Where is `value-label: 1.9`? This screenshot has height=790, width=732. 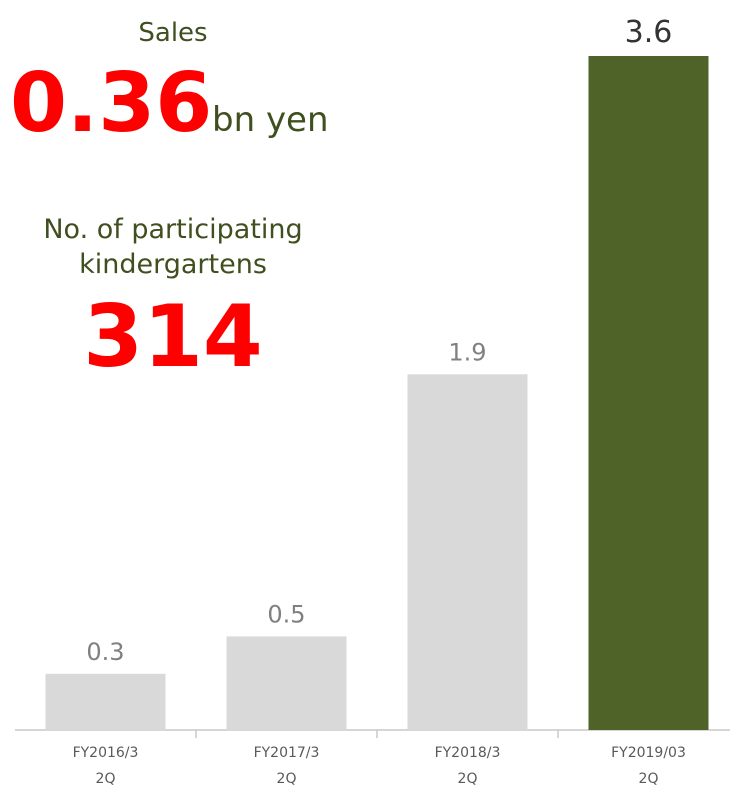 value-label: 1.9 is located at coordinates (467, 352).